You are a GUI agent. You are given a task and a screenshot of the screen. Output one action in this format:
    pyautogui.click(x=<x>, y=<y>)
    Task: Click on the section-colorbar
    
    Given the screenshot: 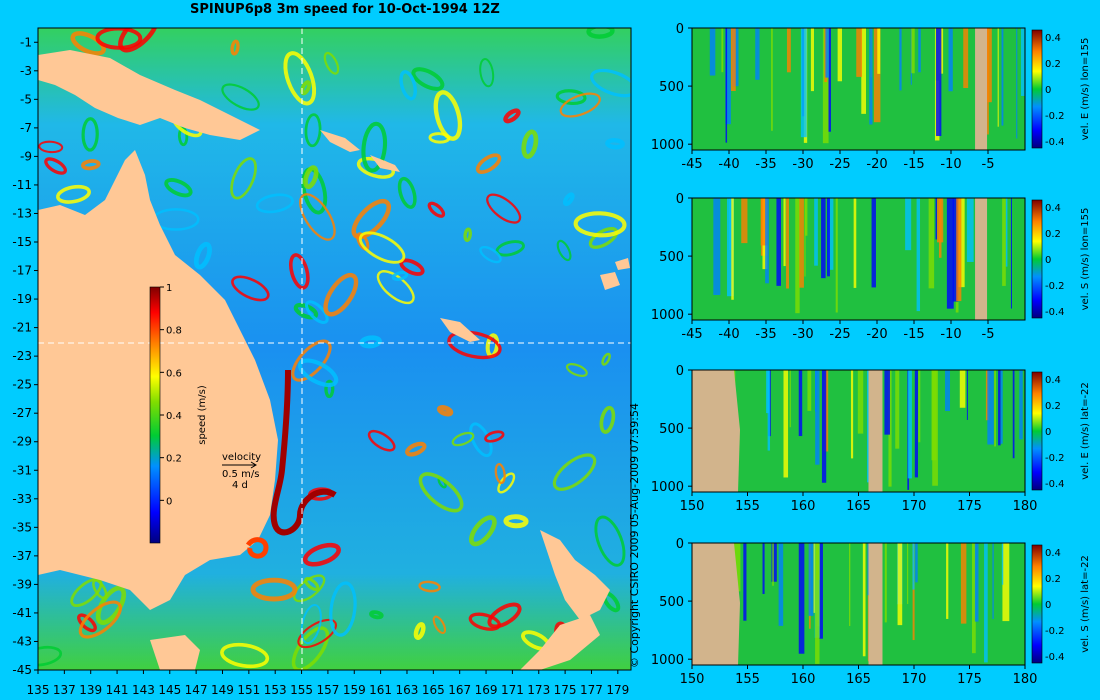 What is the action you would take?
    pyautogui.click(x=1037, y=89)
    